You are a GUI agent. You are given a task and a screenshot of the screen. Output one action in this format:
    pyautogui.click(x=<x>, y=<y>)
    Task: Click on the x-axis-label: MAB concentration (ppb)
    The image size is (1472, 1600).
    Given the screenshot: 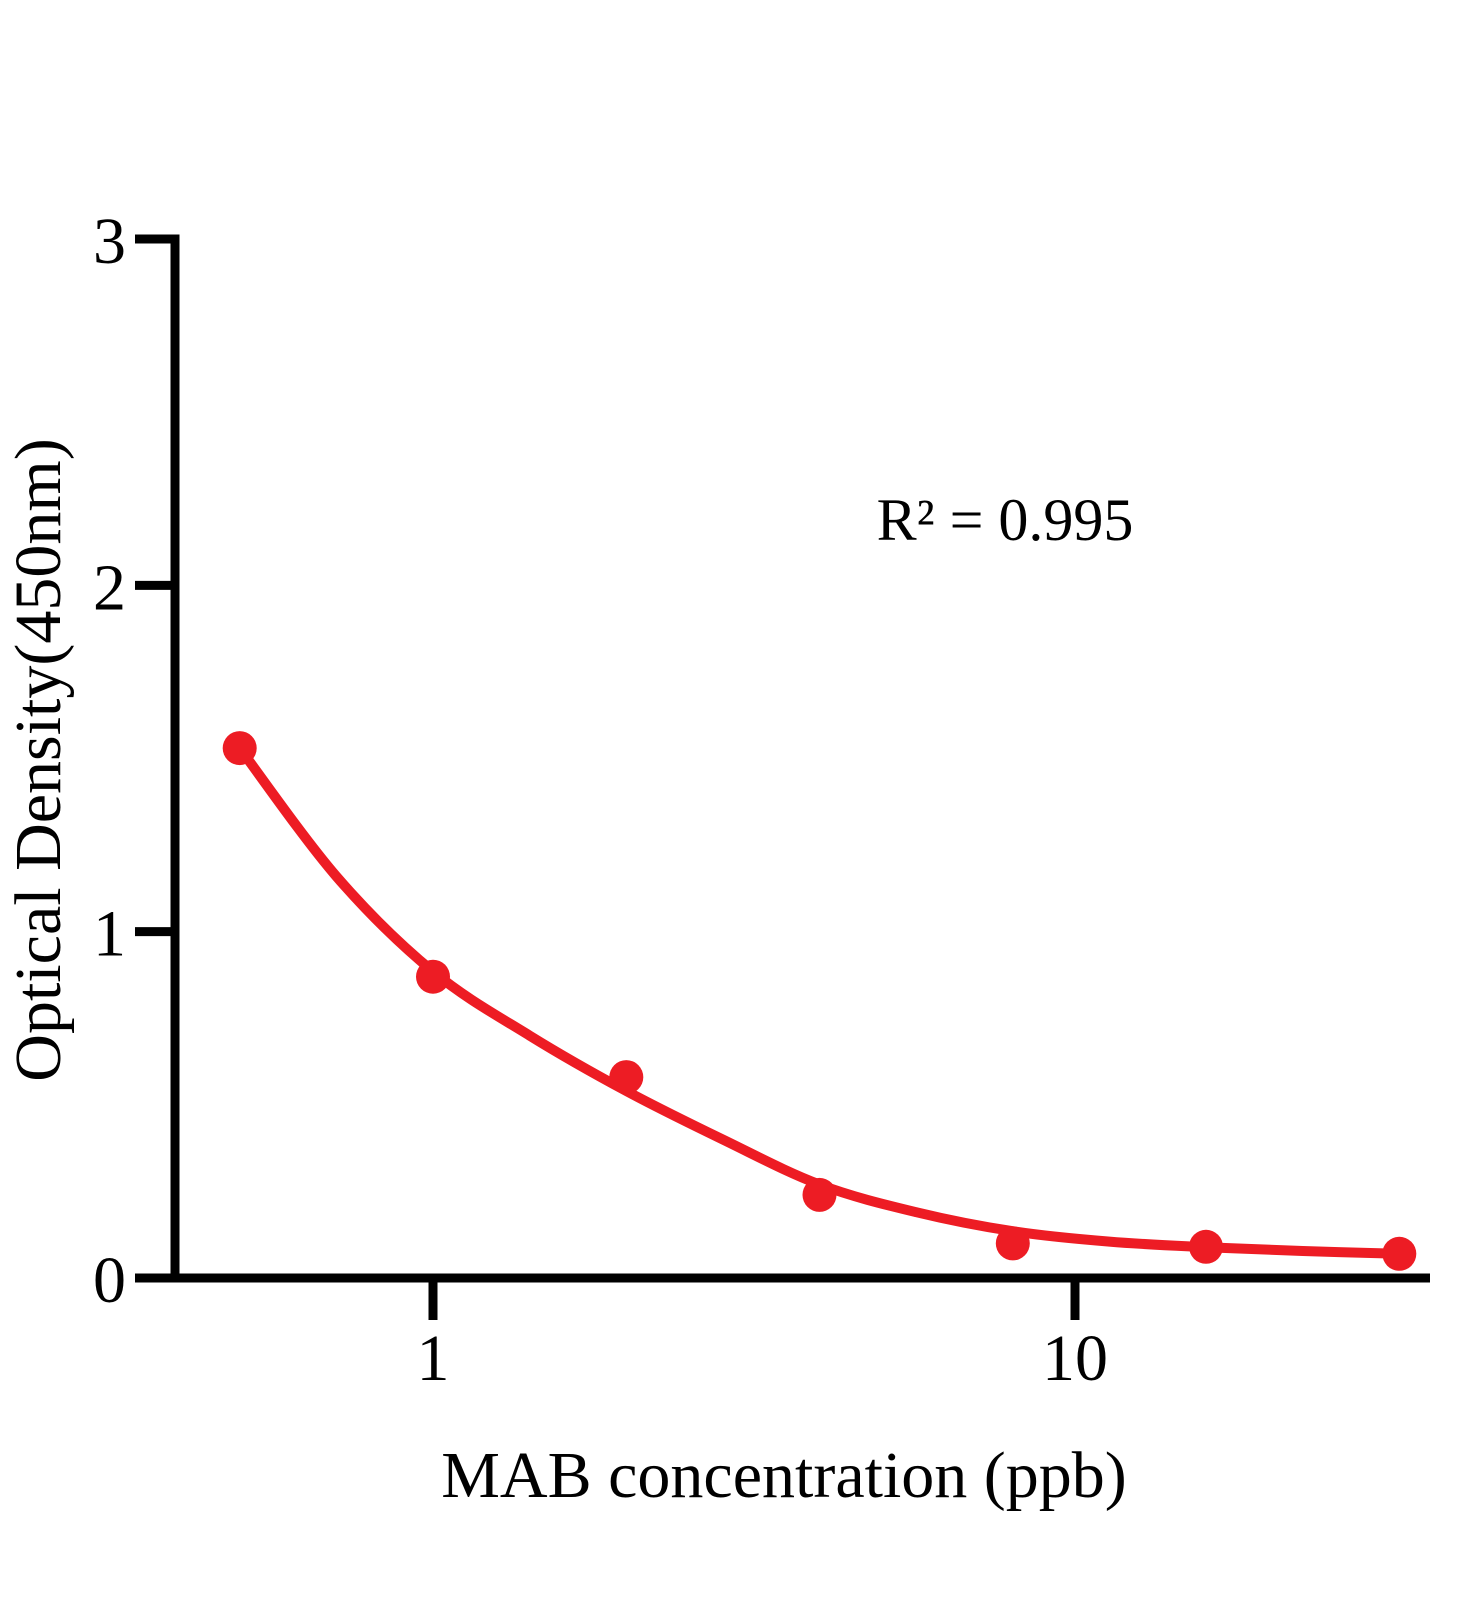 What is the action you would take?
    pyautogui.click(x=784, y=1475)
    